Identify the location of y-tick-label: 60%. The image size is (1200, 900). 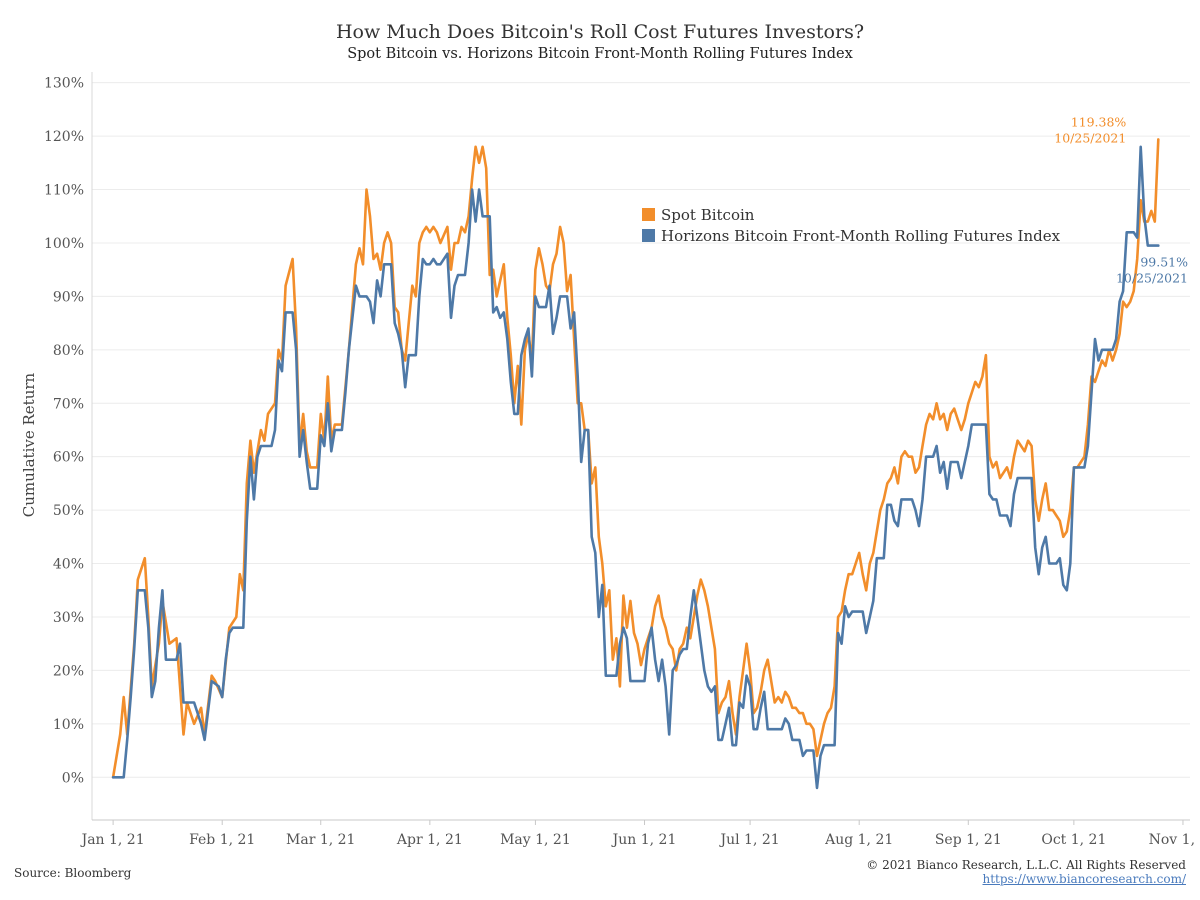
(68, 458).